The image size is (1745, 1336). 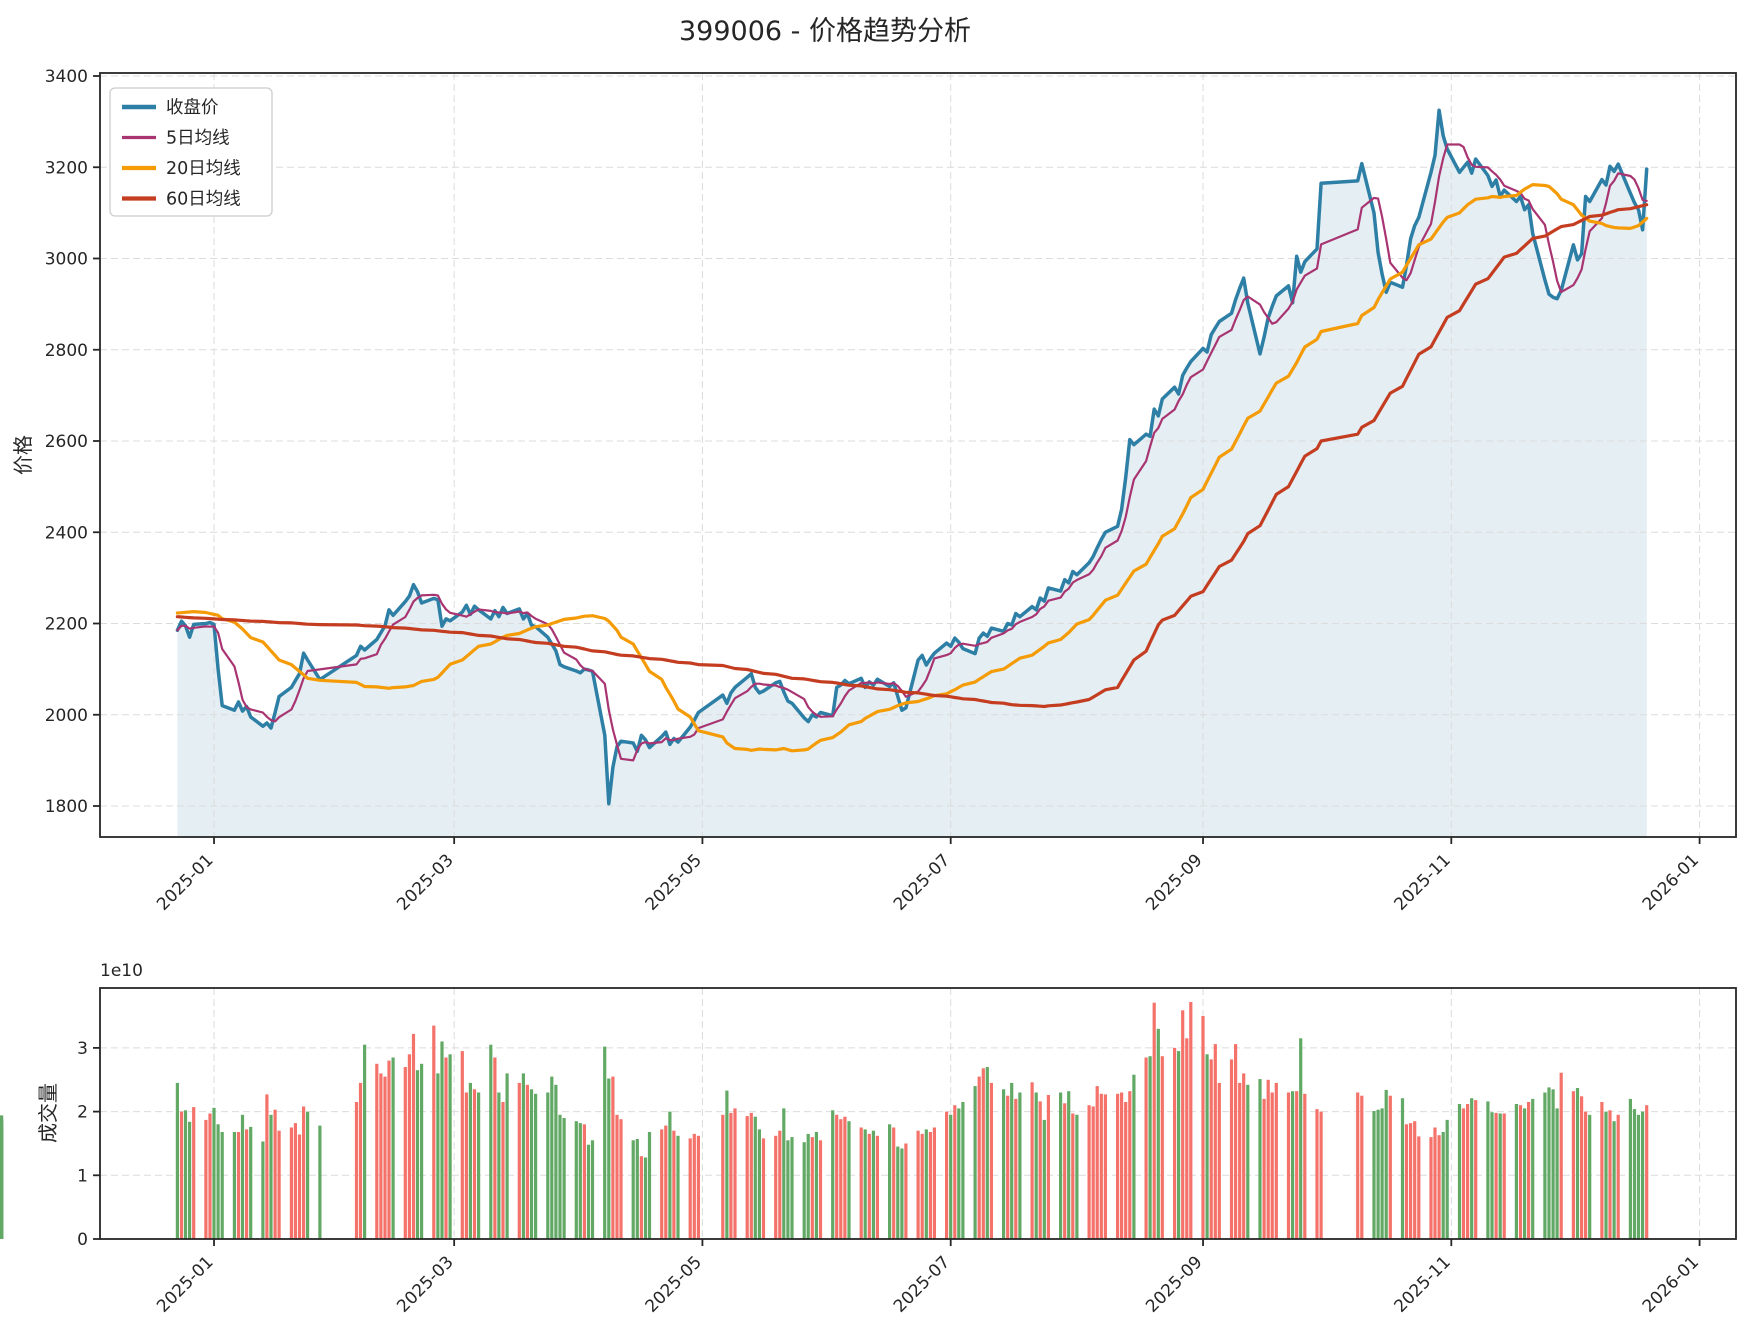 What do you see at coordinates (203, 200) in the screenshot?
I see `legend-label-4: 60日均线` at bounding box center [203, 200].